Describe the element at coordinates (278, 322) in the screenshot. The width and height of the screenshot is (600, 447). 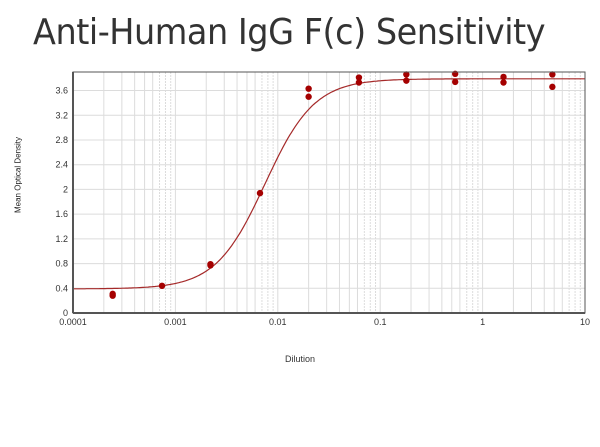
I see `svg-text: 0.01` at that location.